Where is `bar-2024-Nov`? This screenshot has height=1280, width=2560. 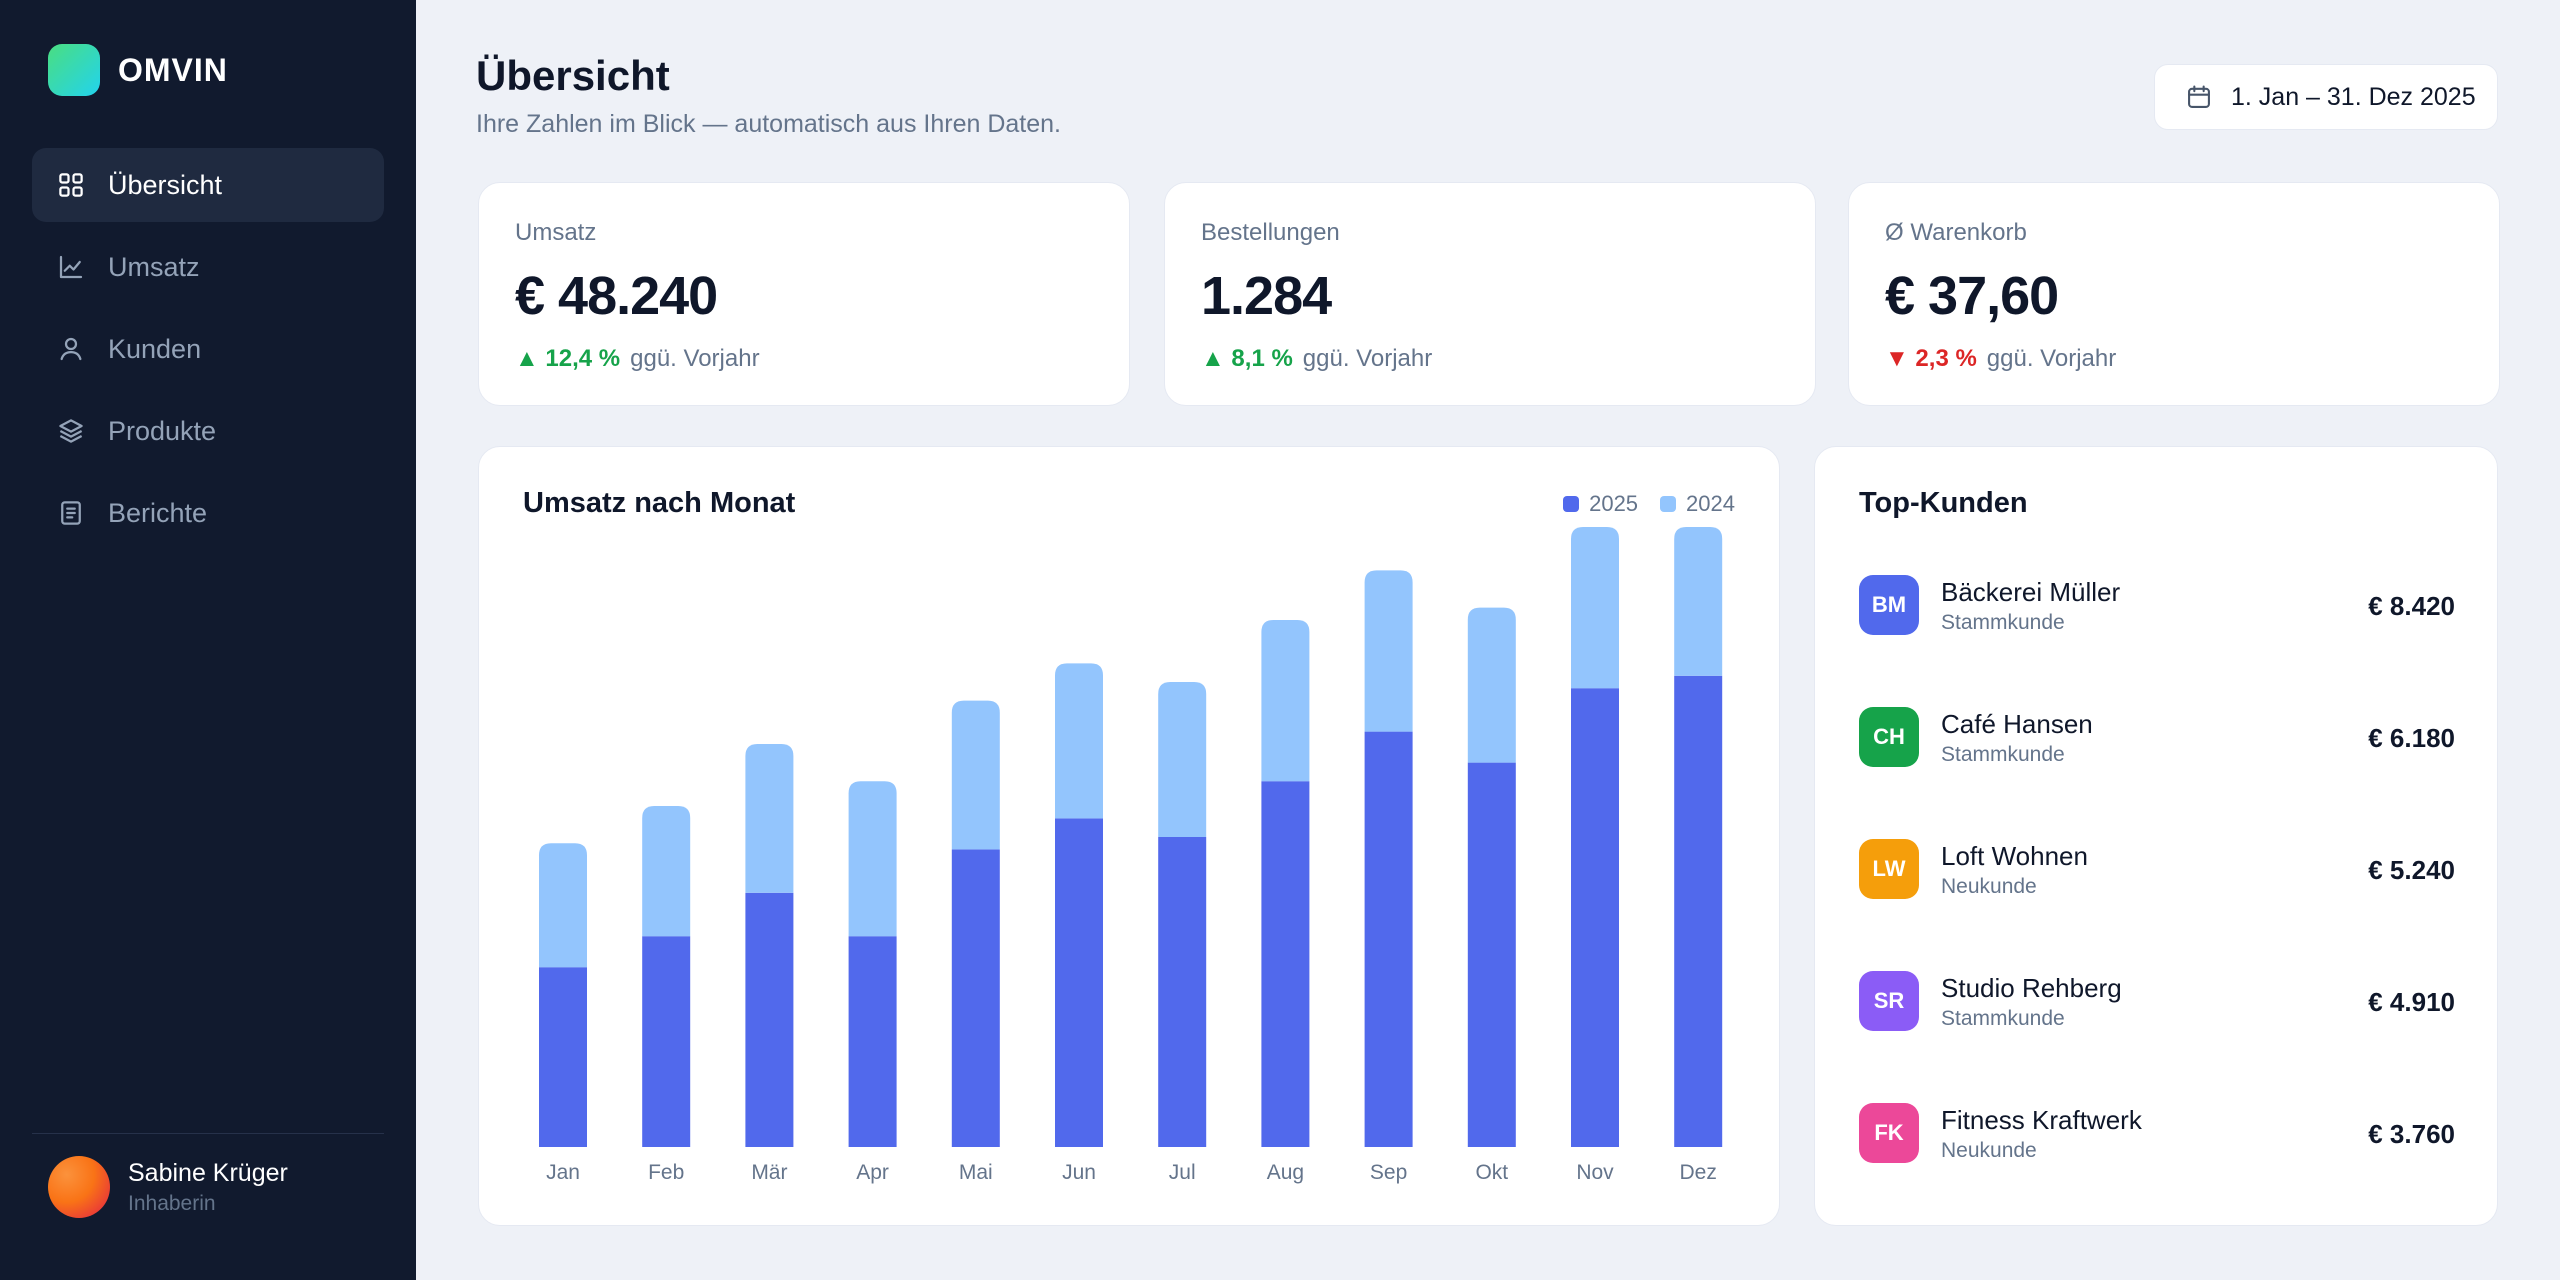 bar-2024-Nov is located at coordinates (1595, 608).